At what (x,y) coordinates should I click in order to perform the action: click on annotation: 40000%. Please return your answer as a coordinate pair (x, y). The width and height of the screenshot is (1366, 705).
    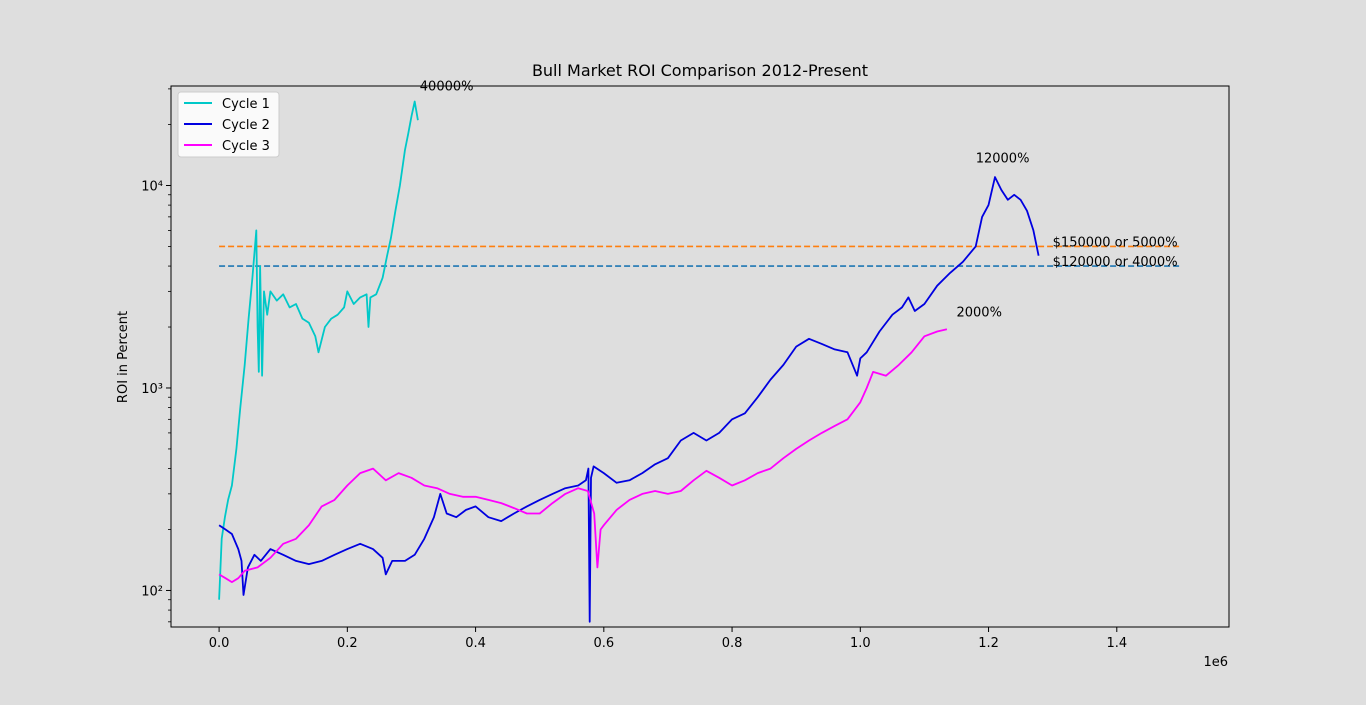
    Looking at the image, I should click on (447, 86).